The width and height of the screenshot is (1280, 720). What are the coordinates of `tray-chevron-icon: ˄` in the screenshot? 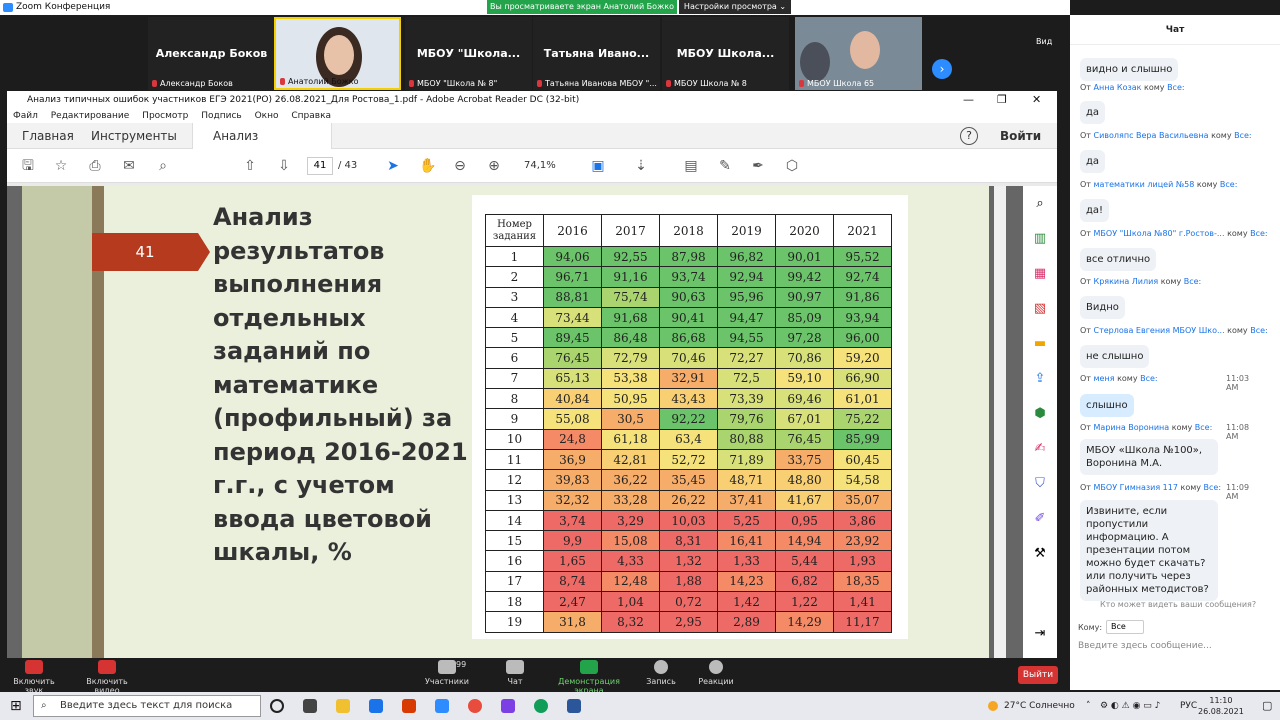 It's located at (1088, 706).